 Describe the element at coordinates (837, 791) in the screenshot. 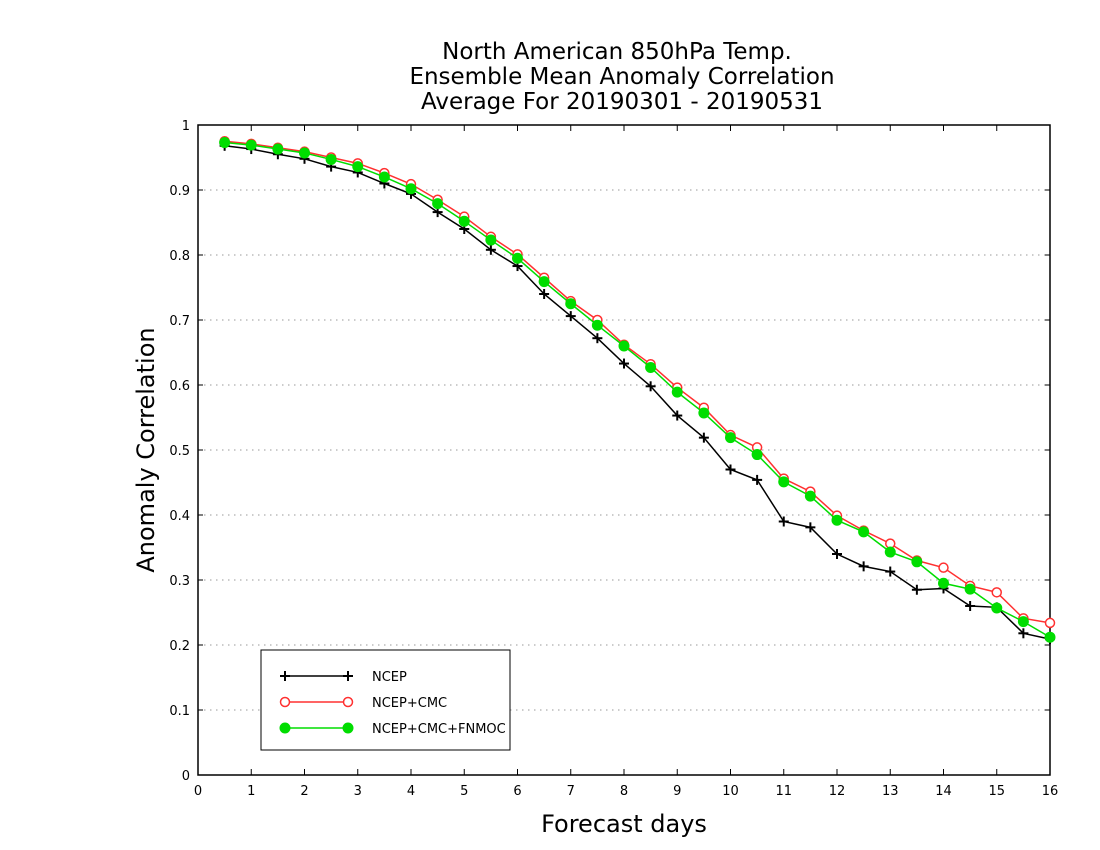

I see `x-tick-label: 12` at that location.